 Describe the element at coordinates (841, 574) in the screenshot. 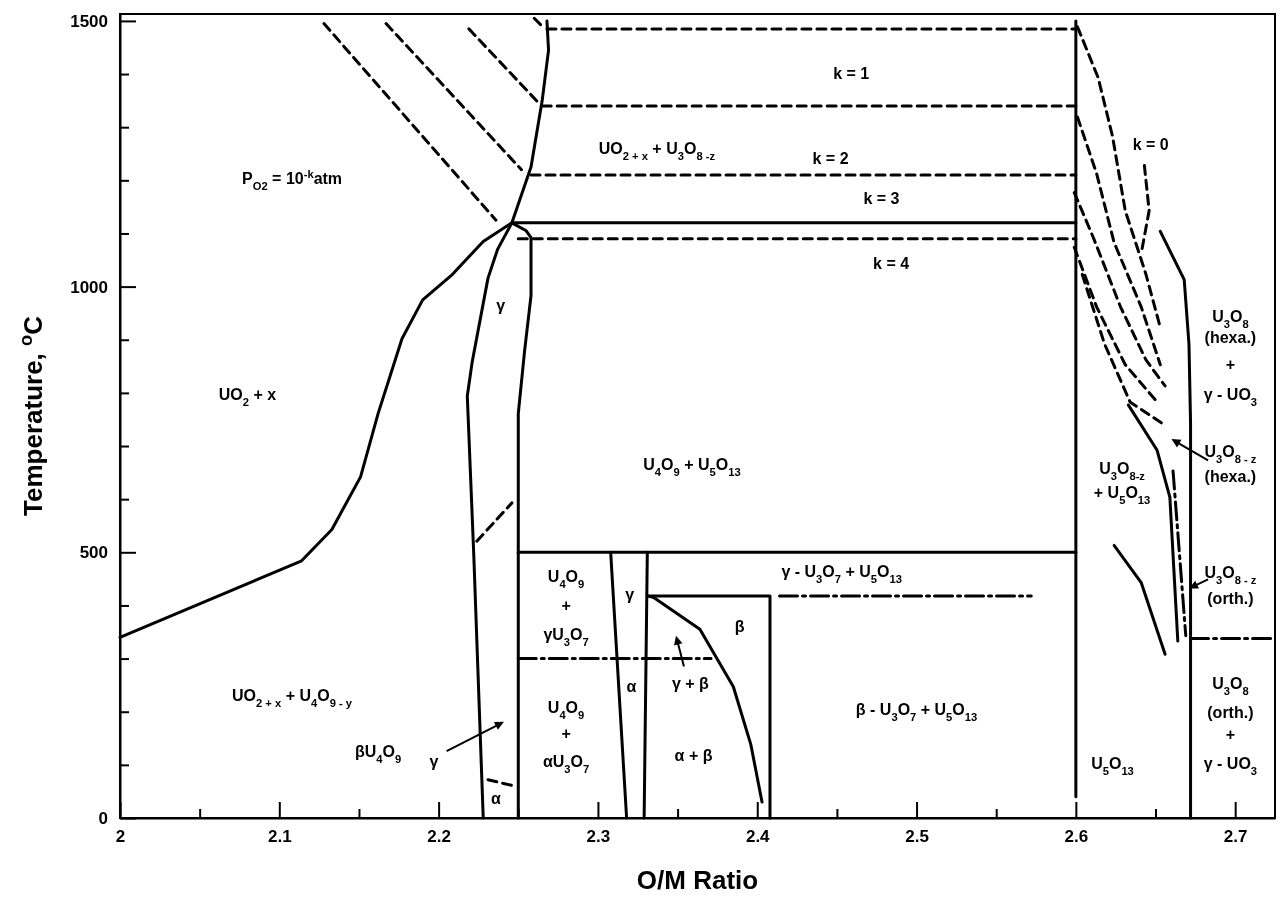

I see `annotation: γ - U$_{3}$O$_{7}$ + U$_{5}$O$_{13}$` at that location.